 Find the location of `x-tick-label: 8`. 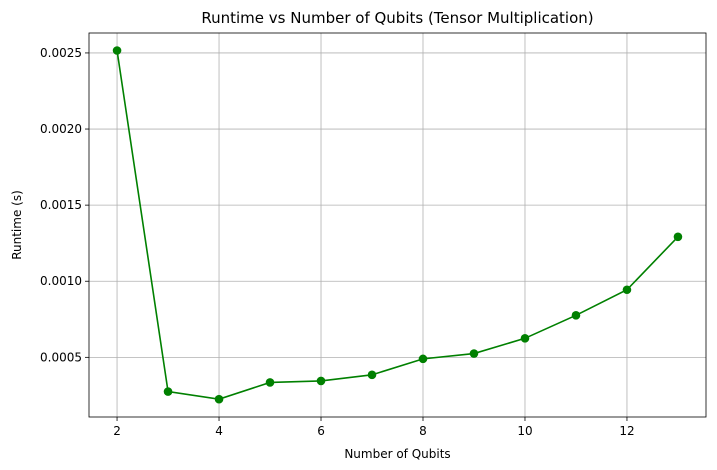

x-tick-label: 8 is located at coordinates (423, 431).